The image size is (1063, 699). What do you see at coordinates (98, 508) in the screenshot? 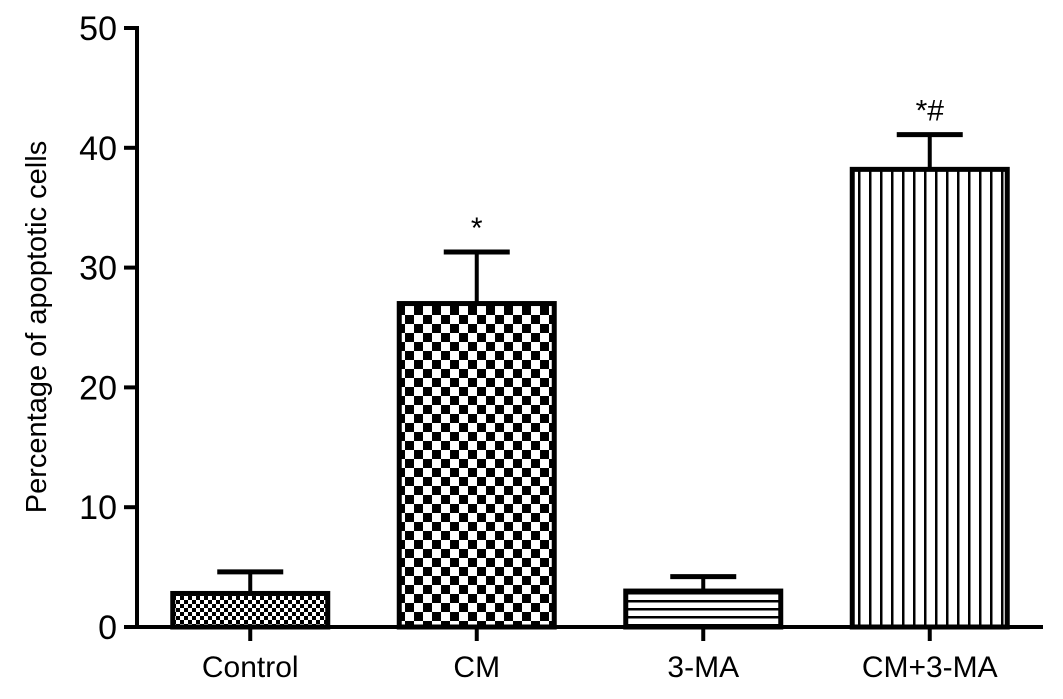
I see `y-tick-label: 10` at bounding box center [98, 508].